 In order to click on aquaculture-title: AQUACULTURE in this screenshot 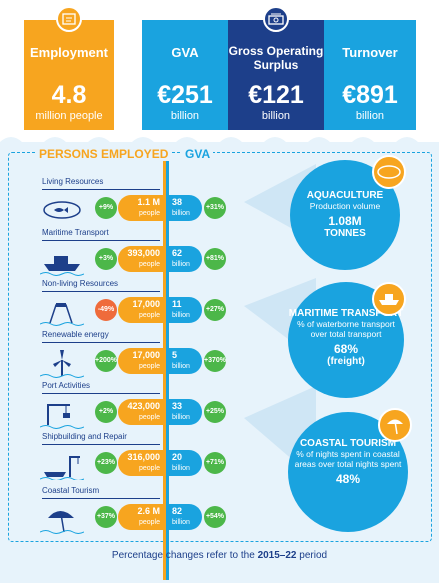, I will do `click(345, 195)`.